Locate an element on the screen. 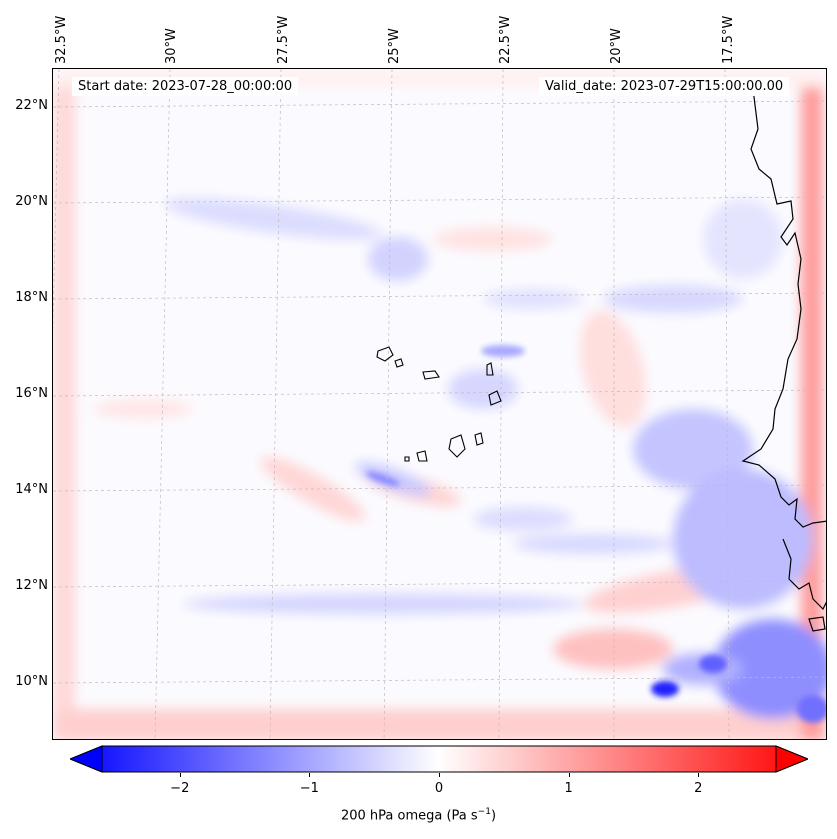 This screenshot has width=837, height=839. santiago is located at coordinates (457, 446).